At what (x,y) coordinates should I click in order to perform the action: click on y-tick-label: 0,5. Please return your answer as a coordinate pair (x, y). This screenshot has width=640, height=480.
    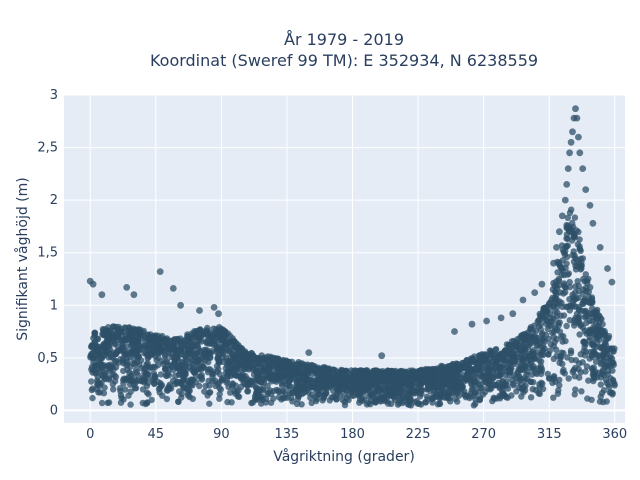
    Looking at the image, I should click on (47, 358).